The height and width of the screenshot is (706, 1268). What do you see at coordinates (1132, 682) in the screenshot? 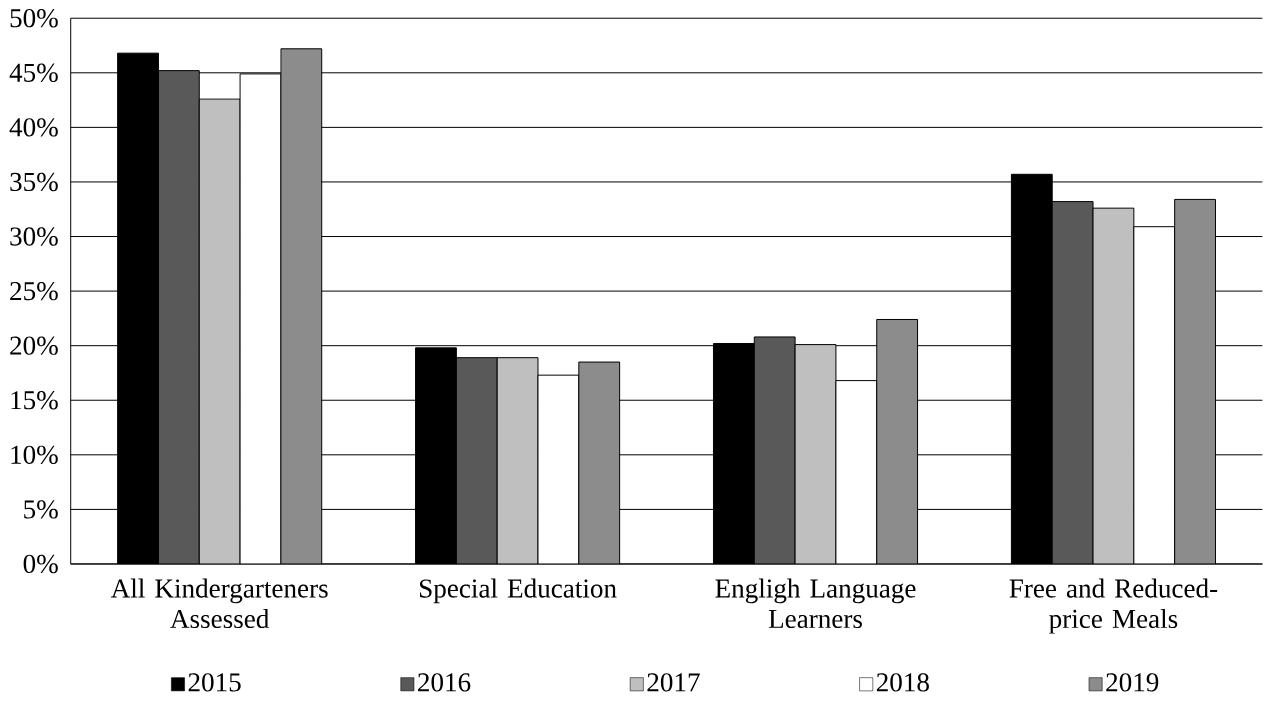
I see `legend-label: 2019` at bounding box center [1132, 682].